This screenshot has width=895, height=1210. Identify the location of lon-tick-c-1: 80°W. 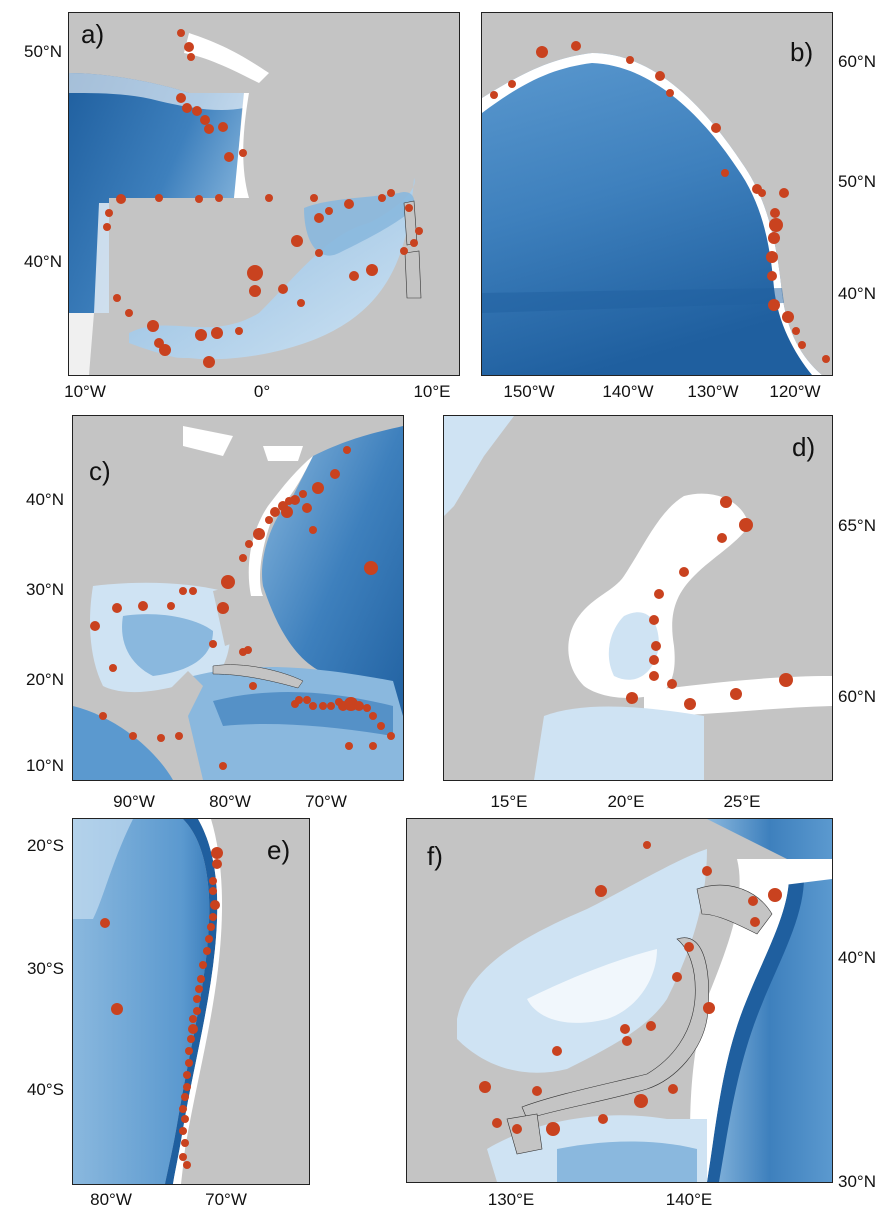
(230, 801).